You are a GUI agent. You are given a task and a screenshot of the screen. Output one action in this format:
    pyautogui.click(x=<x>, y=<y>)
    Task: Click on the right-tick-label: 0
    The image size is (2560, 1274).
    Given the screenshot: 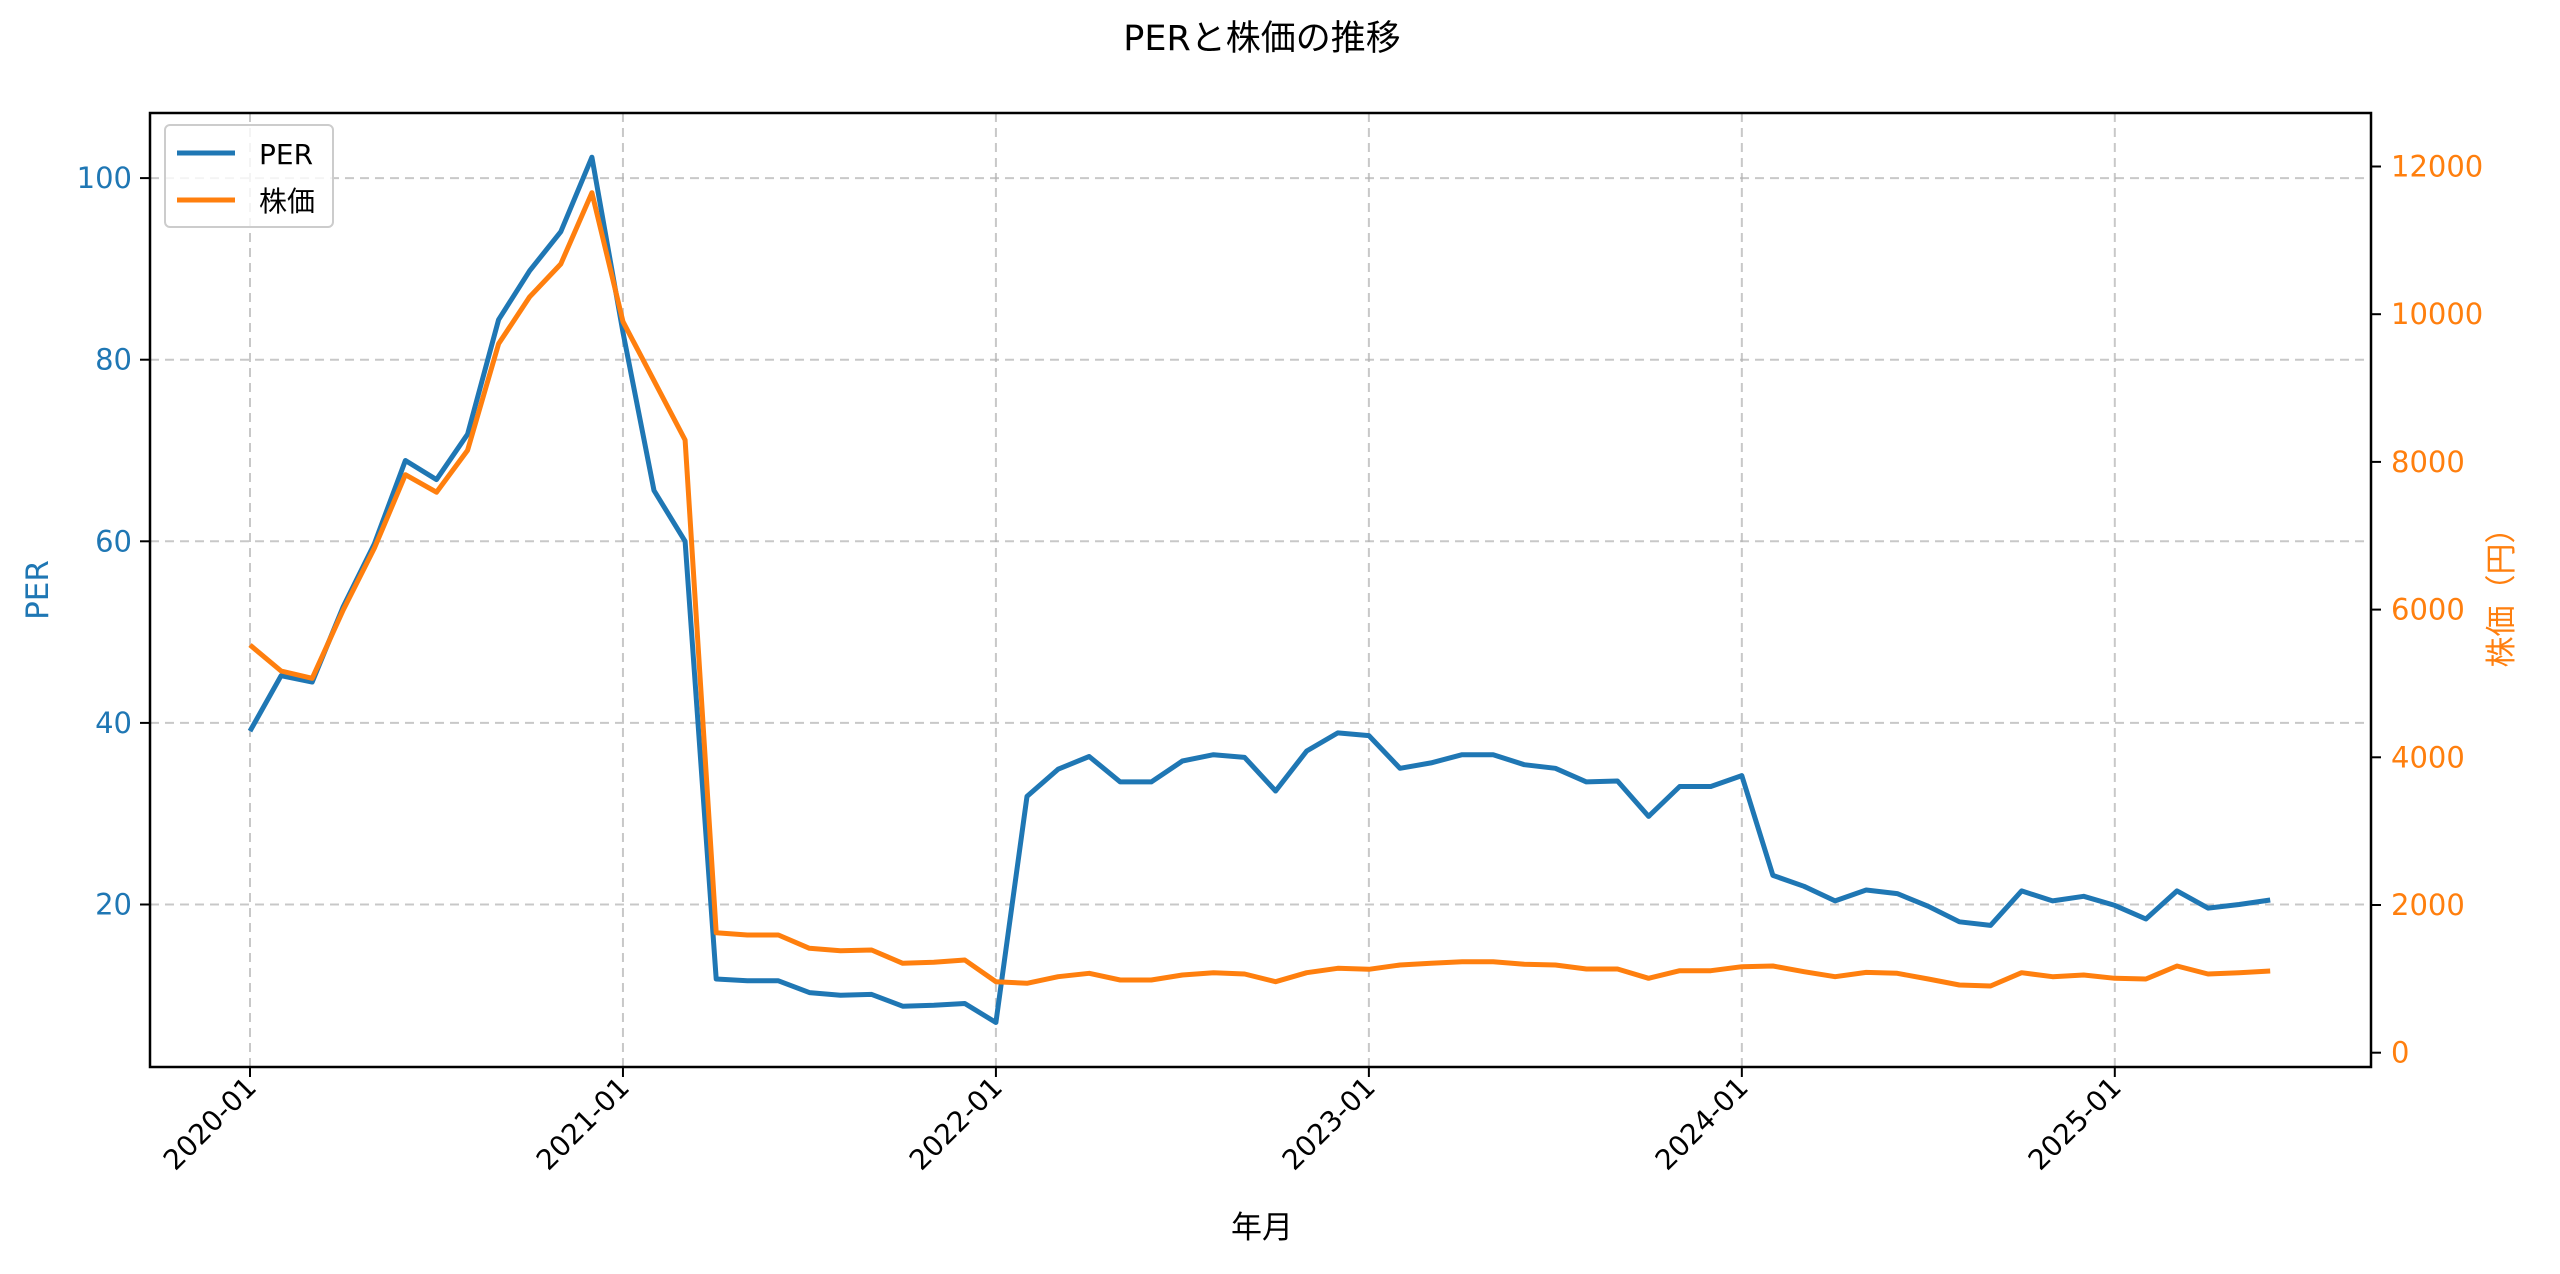 What is the action you would take?
    pyautogui.click(x=2400, y=1053)
    